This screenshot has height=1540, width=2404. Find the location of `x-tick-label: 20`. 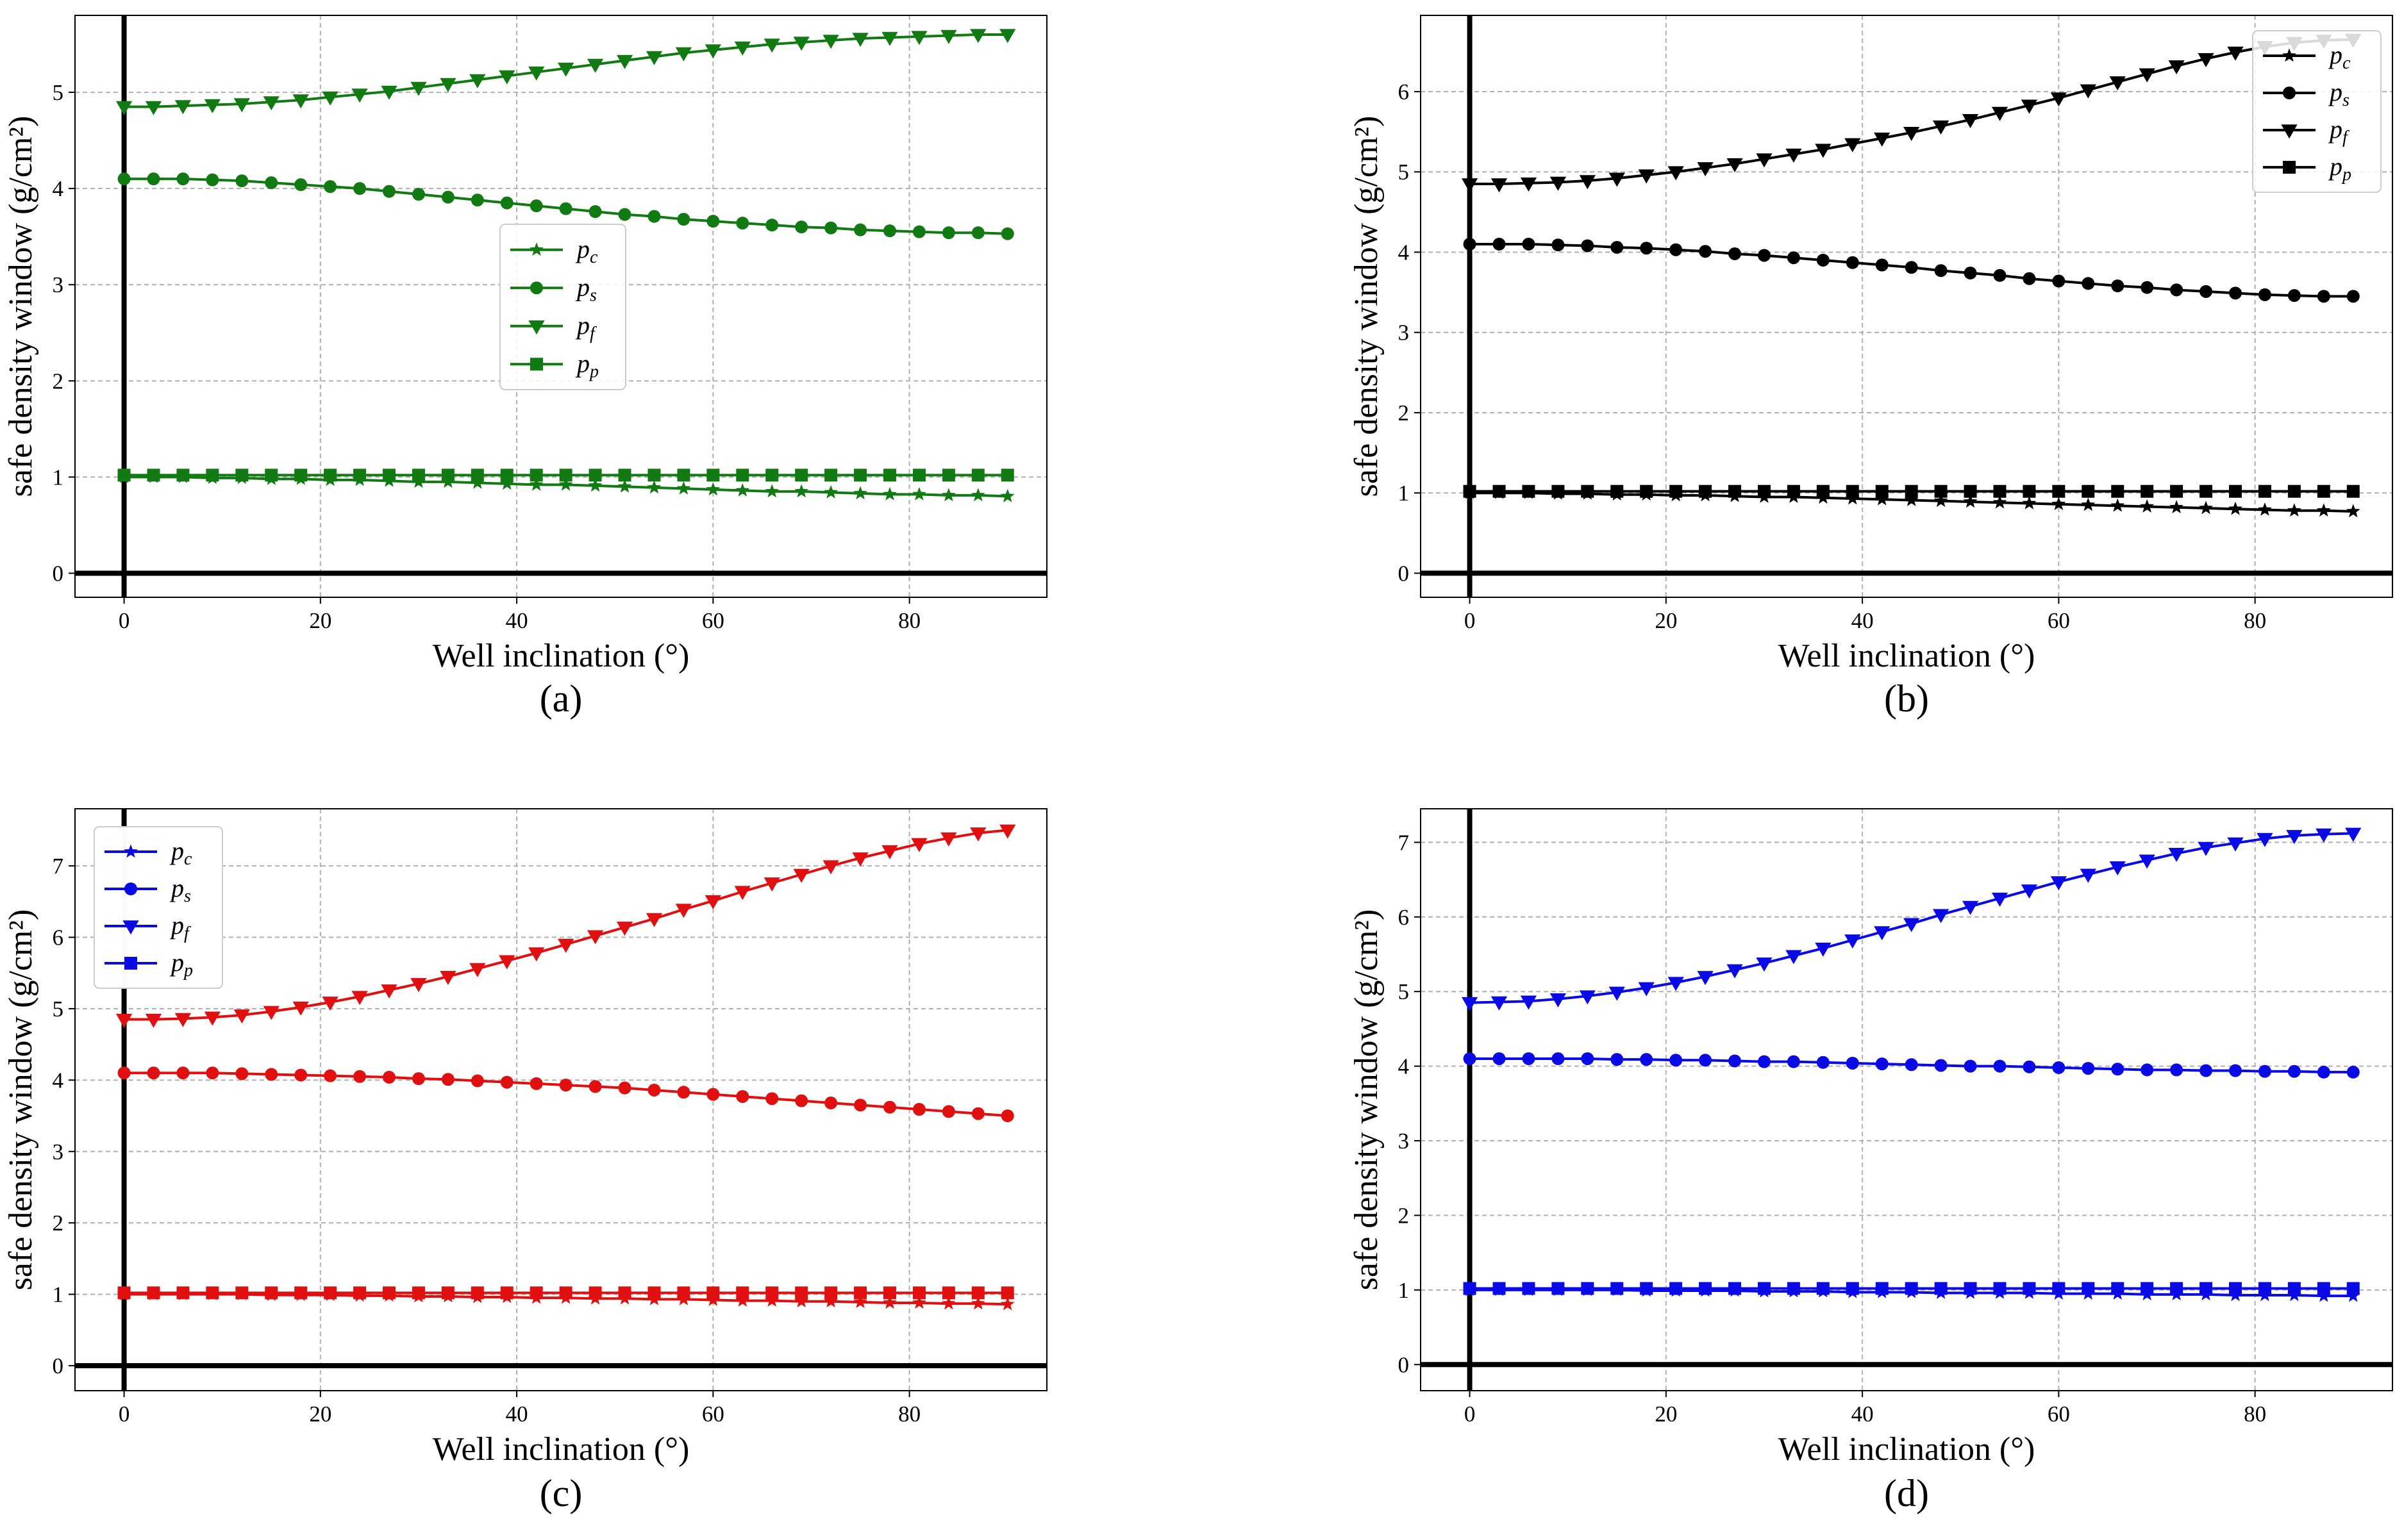

x-tick-label: 20 is located at coordinates (320, 1414).